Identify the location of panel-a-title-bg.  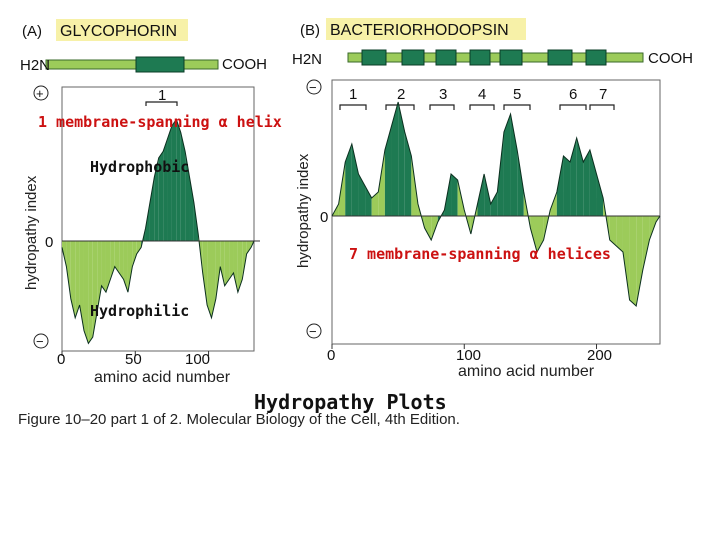
(122, 30).